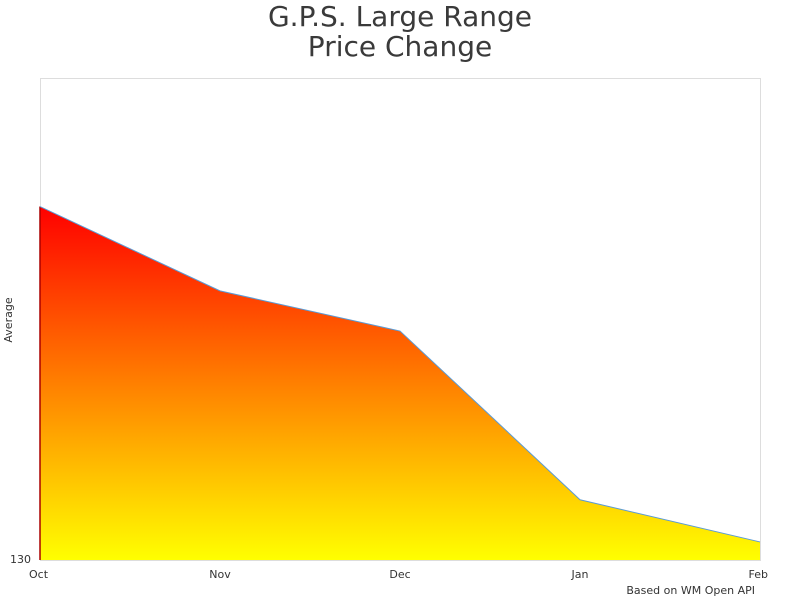 Image resolution: width=800 pixels, height=600 pixels. Describe the element at coordinates (8, 319) in the screenshot. I see `y-axis-label: Average` at that location.